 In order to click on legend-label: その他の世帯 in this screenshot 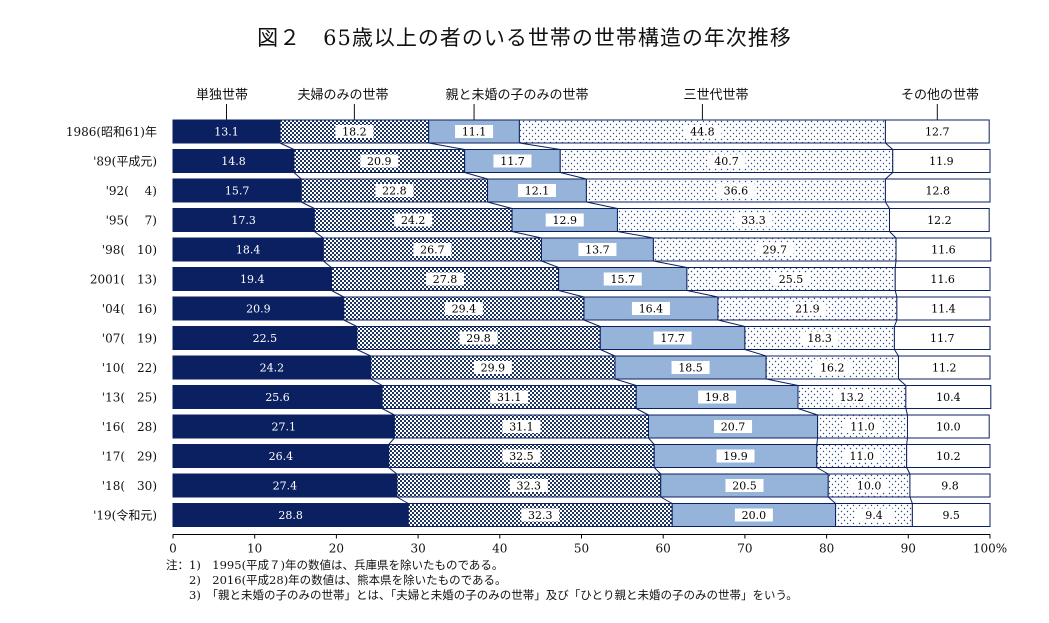, I will do `click(940, 95)`.